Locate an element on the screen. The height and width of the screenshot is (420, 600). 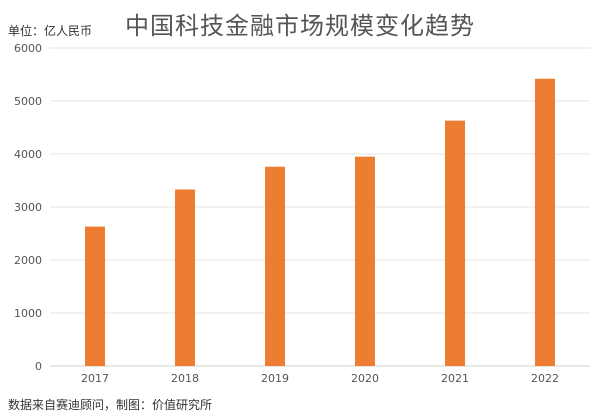
x-tick-label: 2019 is located at coordinates (275, 378).